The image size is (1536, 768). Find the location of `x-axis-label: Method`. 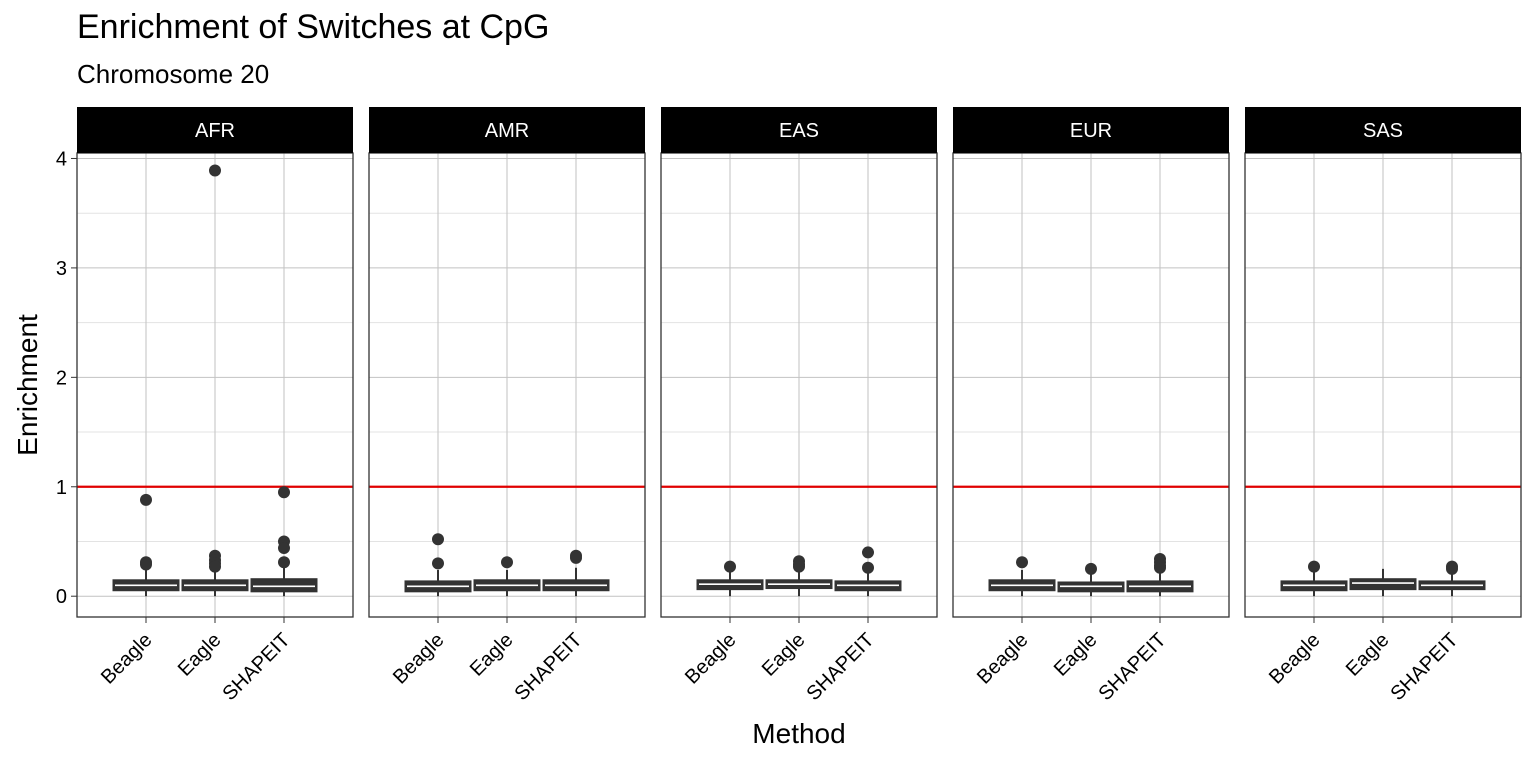

x-axis-label: Method is located at coordinates (799, 733).